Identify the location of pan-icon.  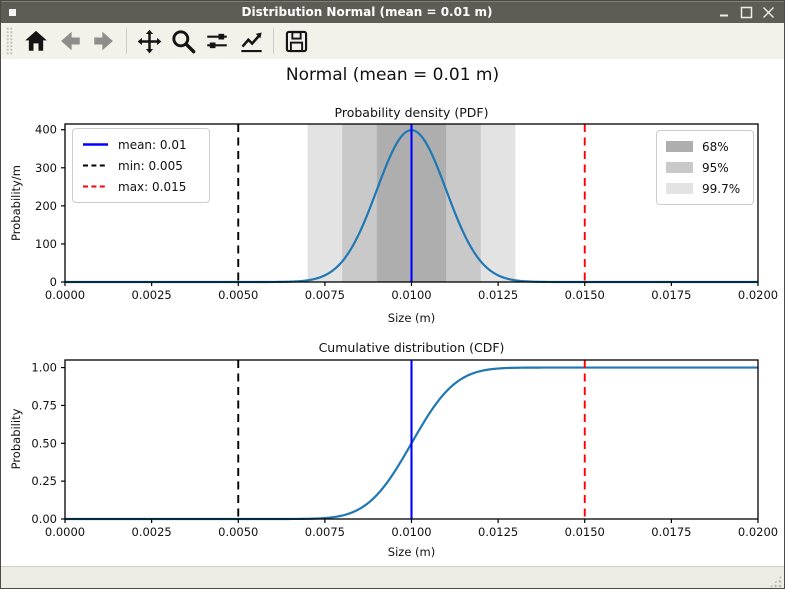
(149, 41).